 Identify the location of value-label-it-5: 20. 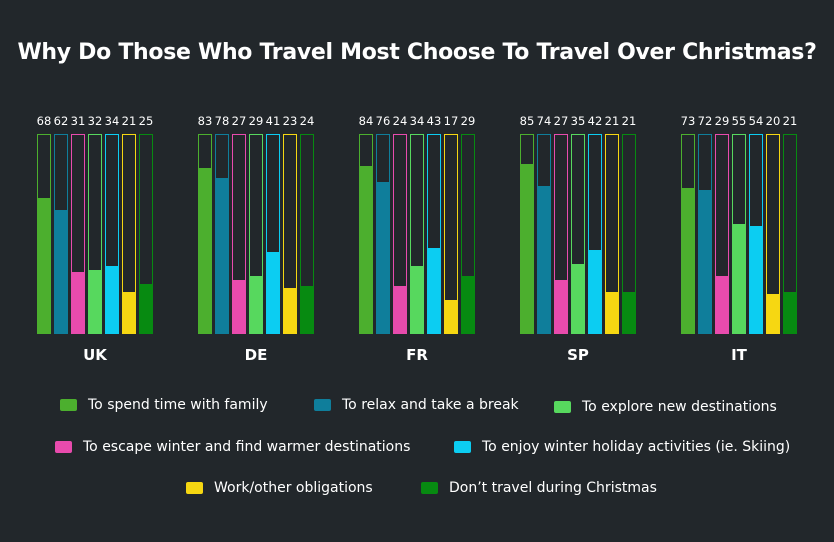
(773, 121).